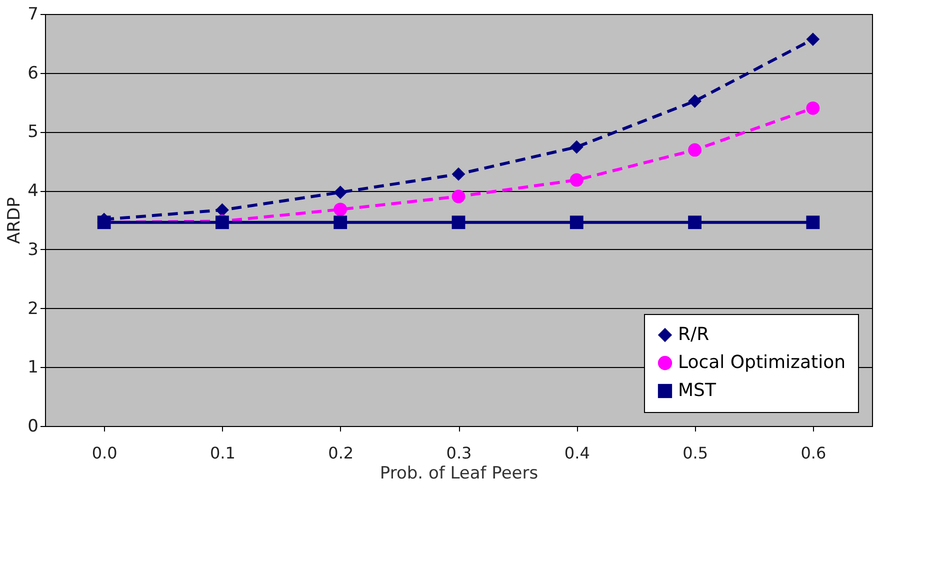 Image resolution: width=949 pixels, height=572 pixels. What do you see at coordinates (341, 453) in the screenshot?
I see `x-tick-label: 0.2` at bounding box center [341, 453].